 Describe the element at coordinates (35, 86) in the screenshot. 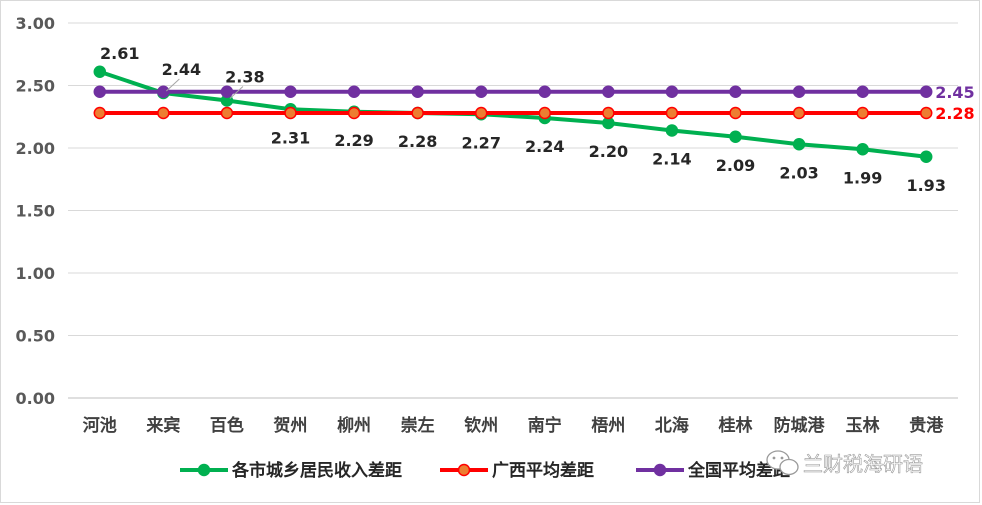

I see `y-tick-label: 2.50` at that location.